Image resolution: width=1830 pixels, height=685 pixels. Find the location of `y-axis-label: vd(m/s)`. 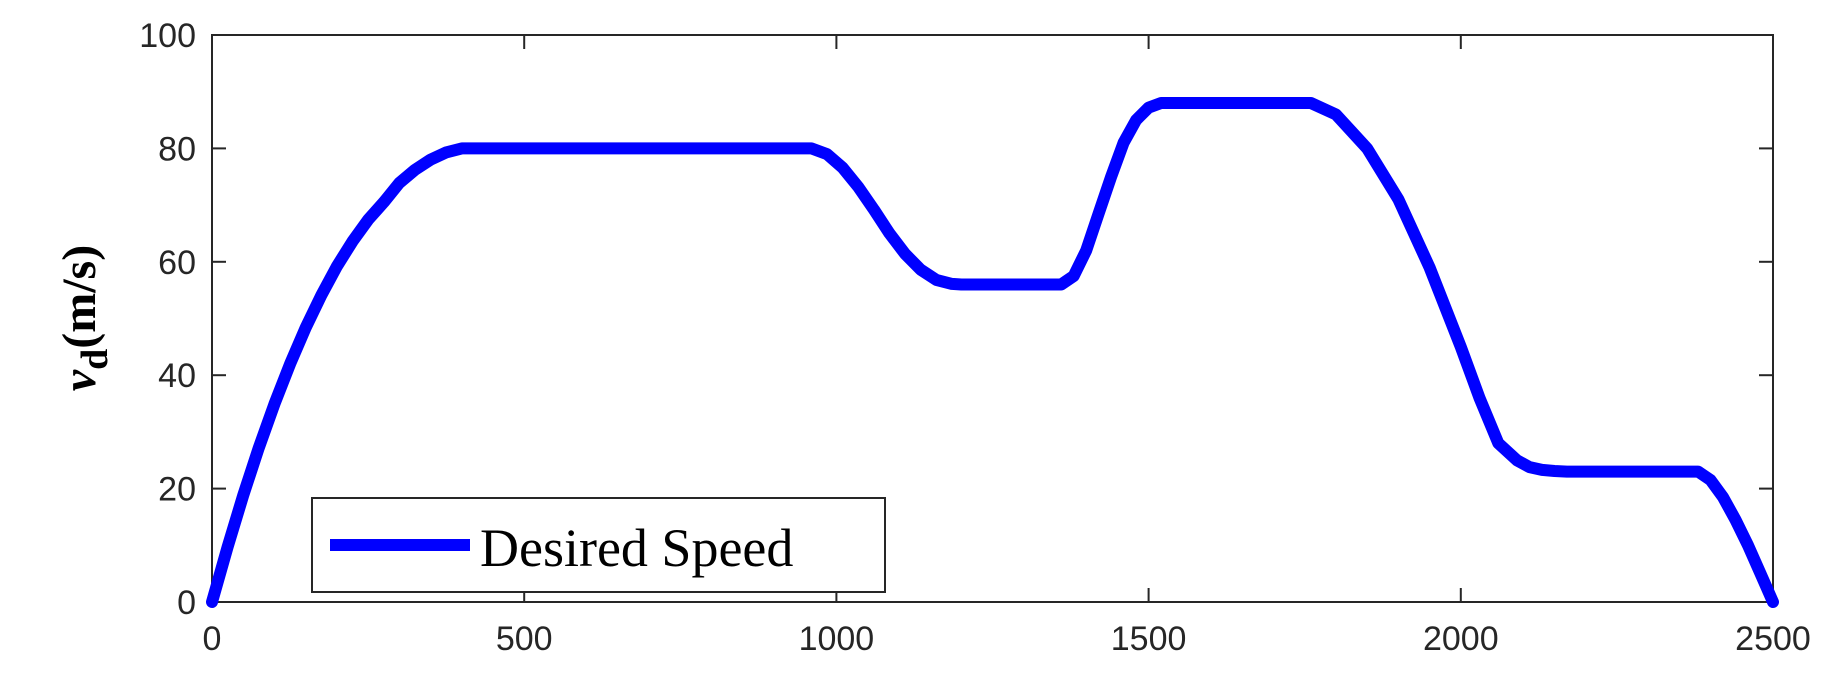

y-axis-label: vd(m/s) is located at coordinates (84, 318).